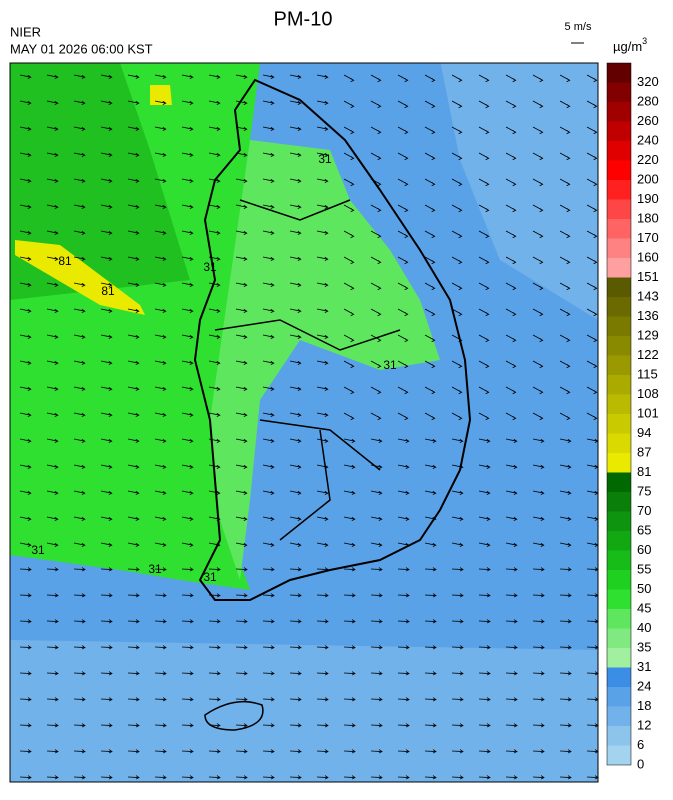 The image size is (673, 800). What do you see at coordinates (644, 627) in the screenshot?
I see `colorbar-label: 40` at bounding box center [644, 627].